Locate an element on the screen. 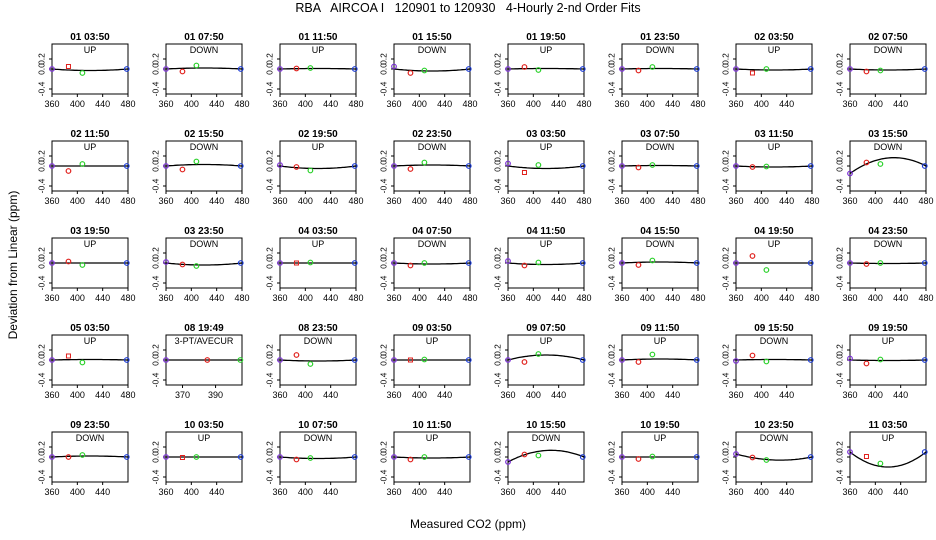 This screenshot has width=936, height=540. panel: 10 11:50 UP -0.4 0.00.2 360 400 440 is located at coordinates (425, 458).